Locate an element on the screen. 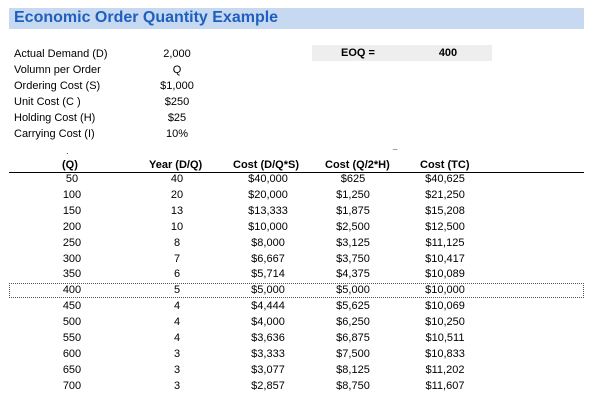  cell-year: 10 is located at coordinates (177, 226).